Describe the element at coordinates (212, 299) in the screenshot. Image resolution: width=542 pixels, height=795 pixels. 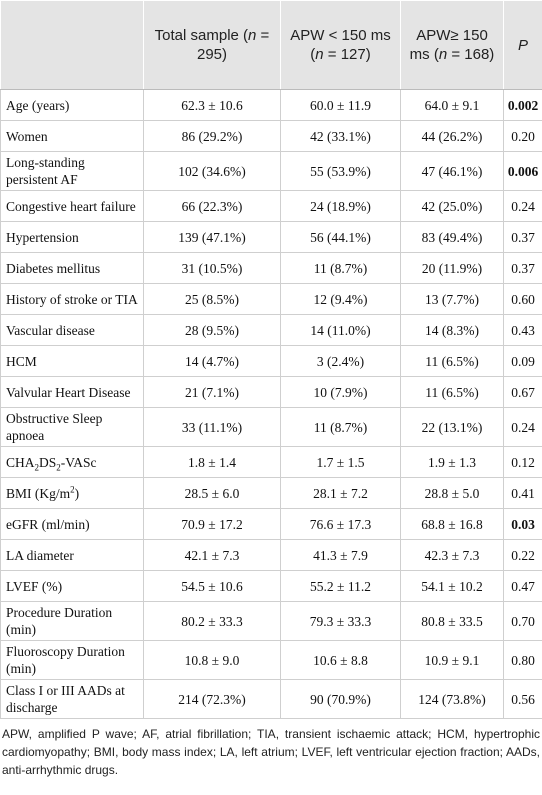
I see `cell: 25 (8.5%)` at that location.